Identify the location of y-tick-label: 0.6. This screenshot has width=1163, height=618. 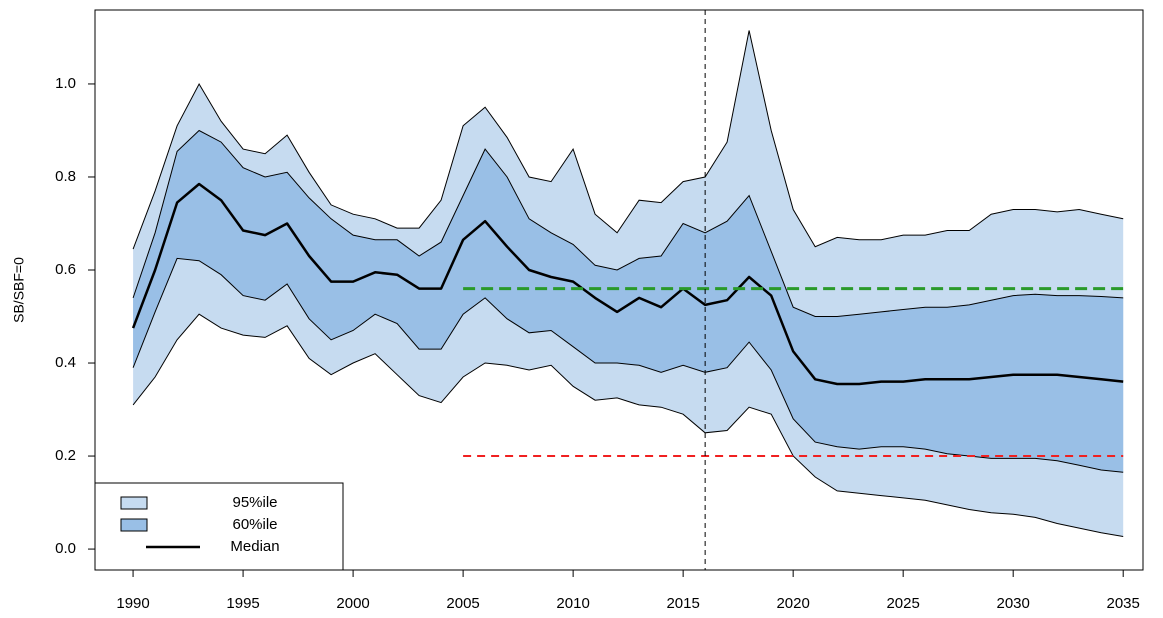
(65, 269).